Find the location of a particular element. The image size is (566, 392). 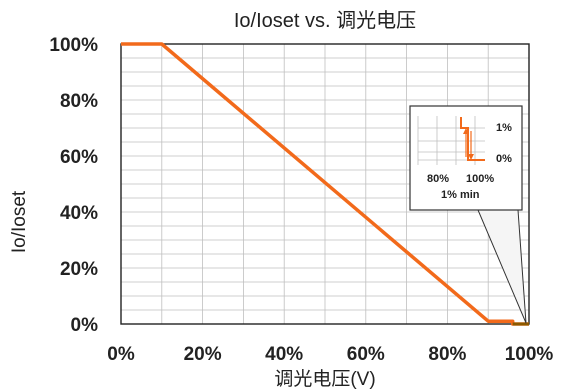

inset-label-100pct: 100% is located at coordinates (480, 179).